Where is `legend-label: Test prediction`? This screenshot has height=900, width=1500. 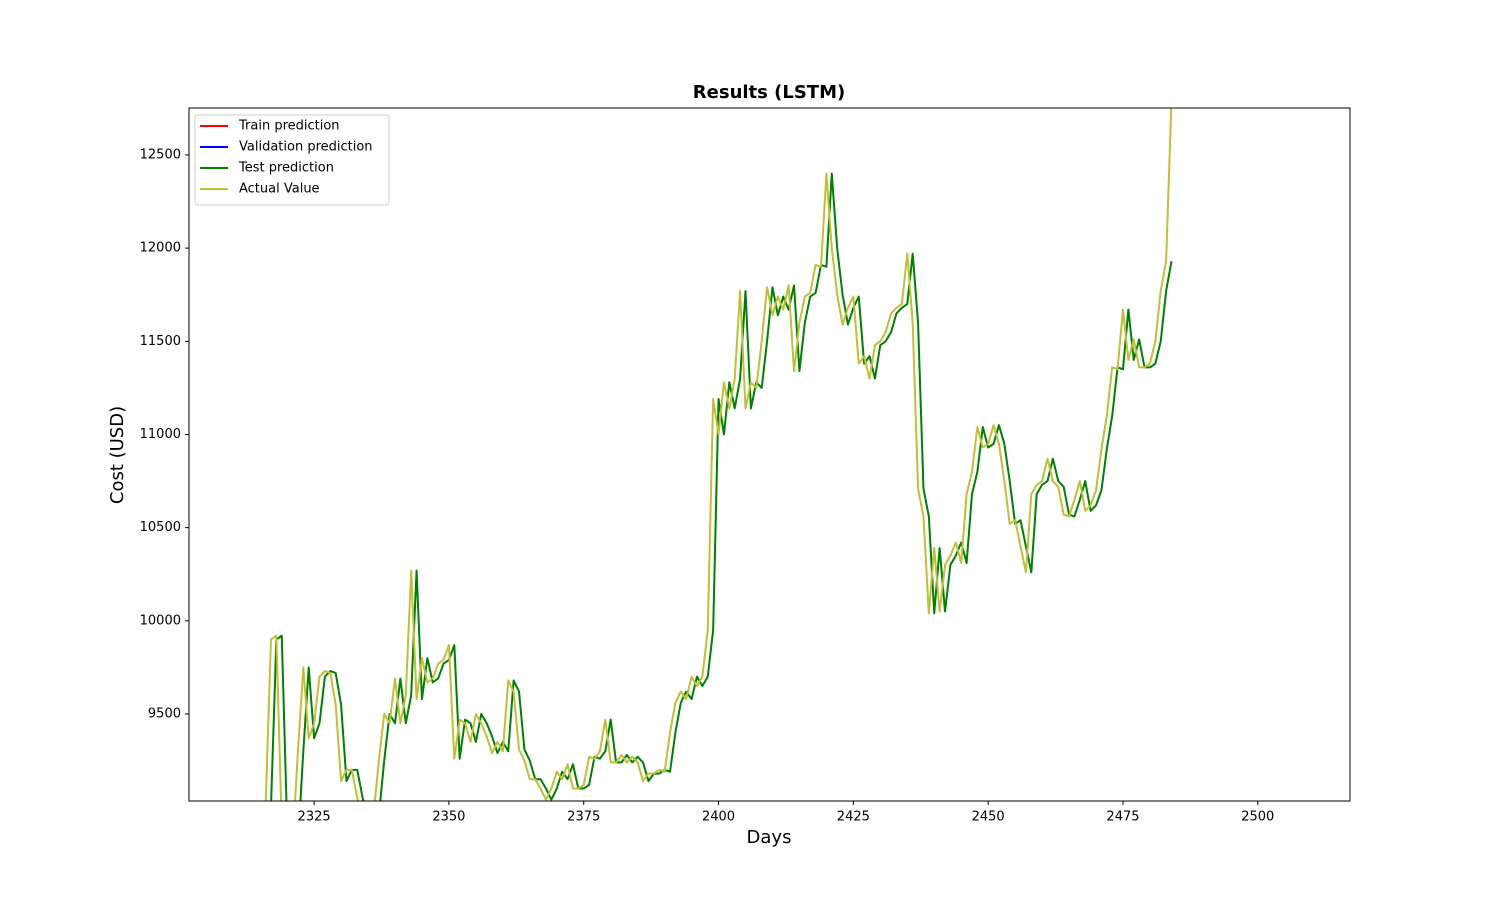
legend-label: Test prediction is located at coordinates (286, 168).